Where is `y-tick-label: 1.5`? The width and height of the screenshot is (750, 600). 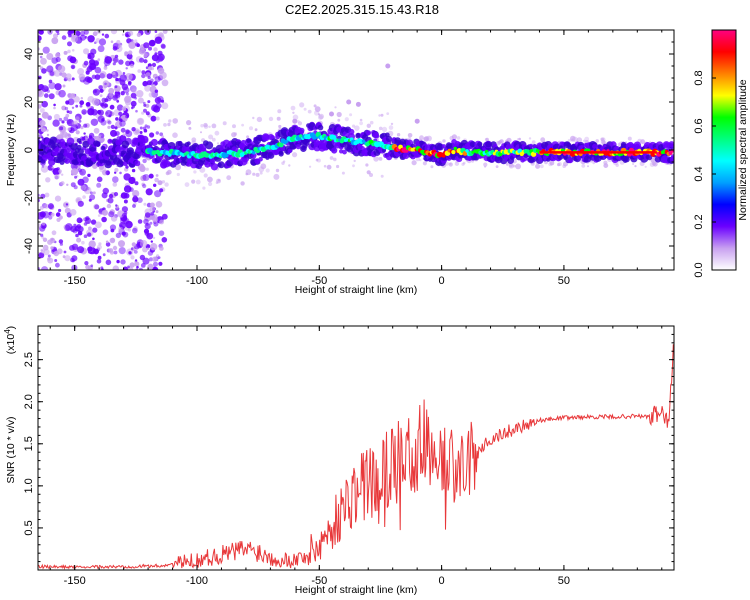
y-tick-label: 1.5 is located at coordinates (29, 443).